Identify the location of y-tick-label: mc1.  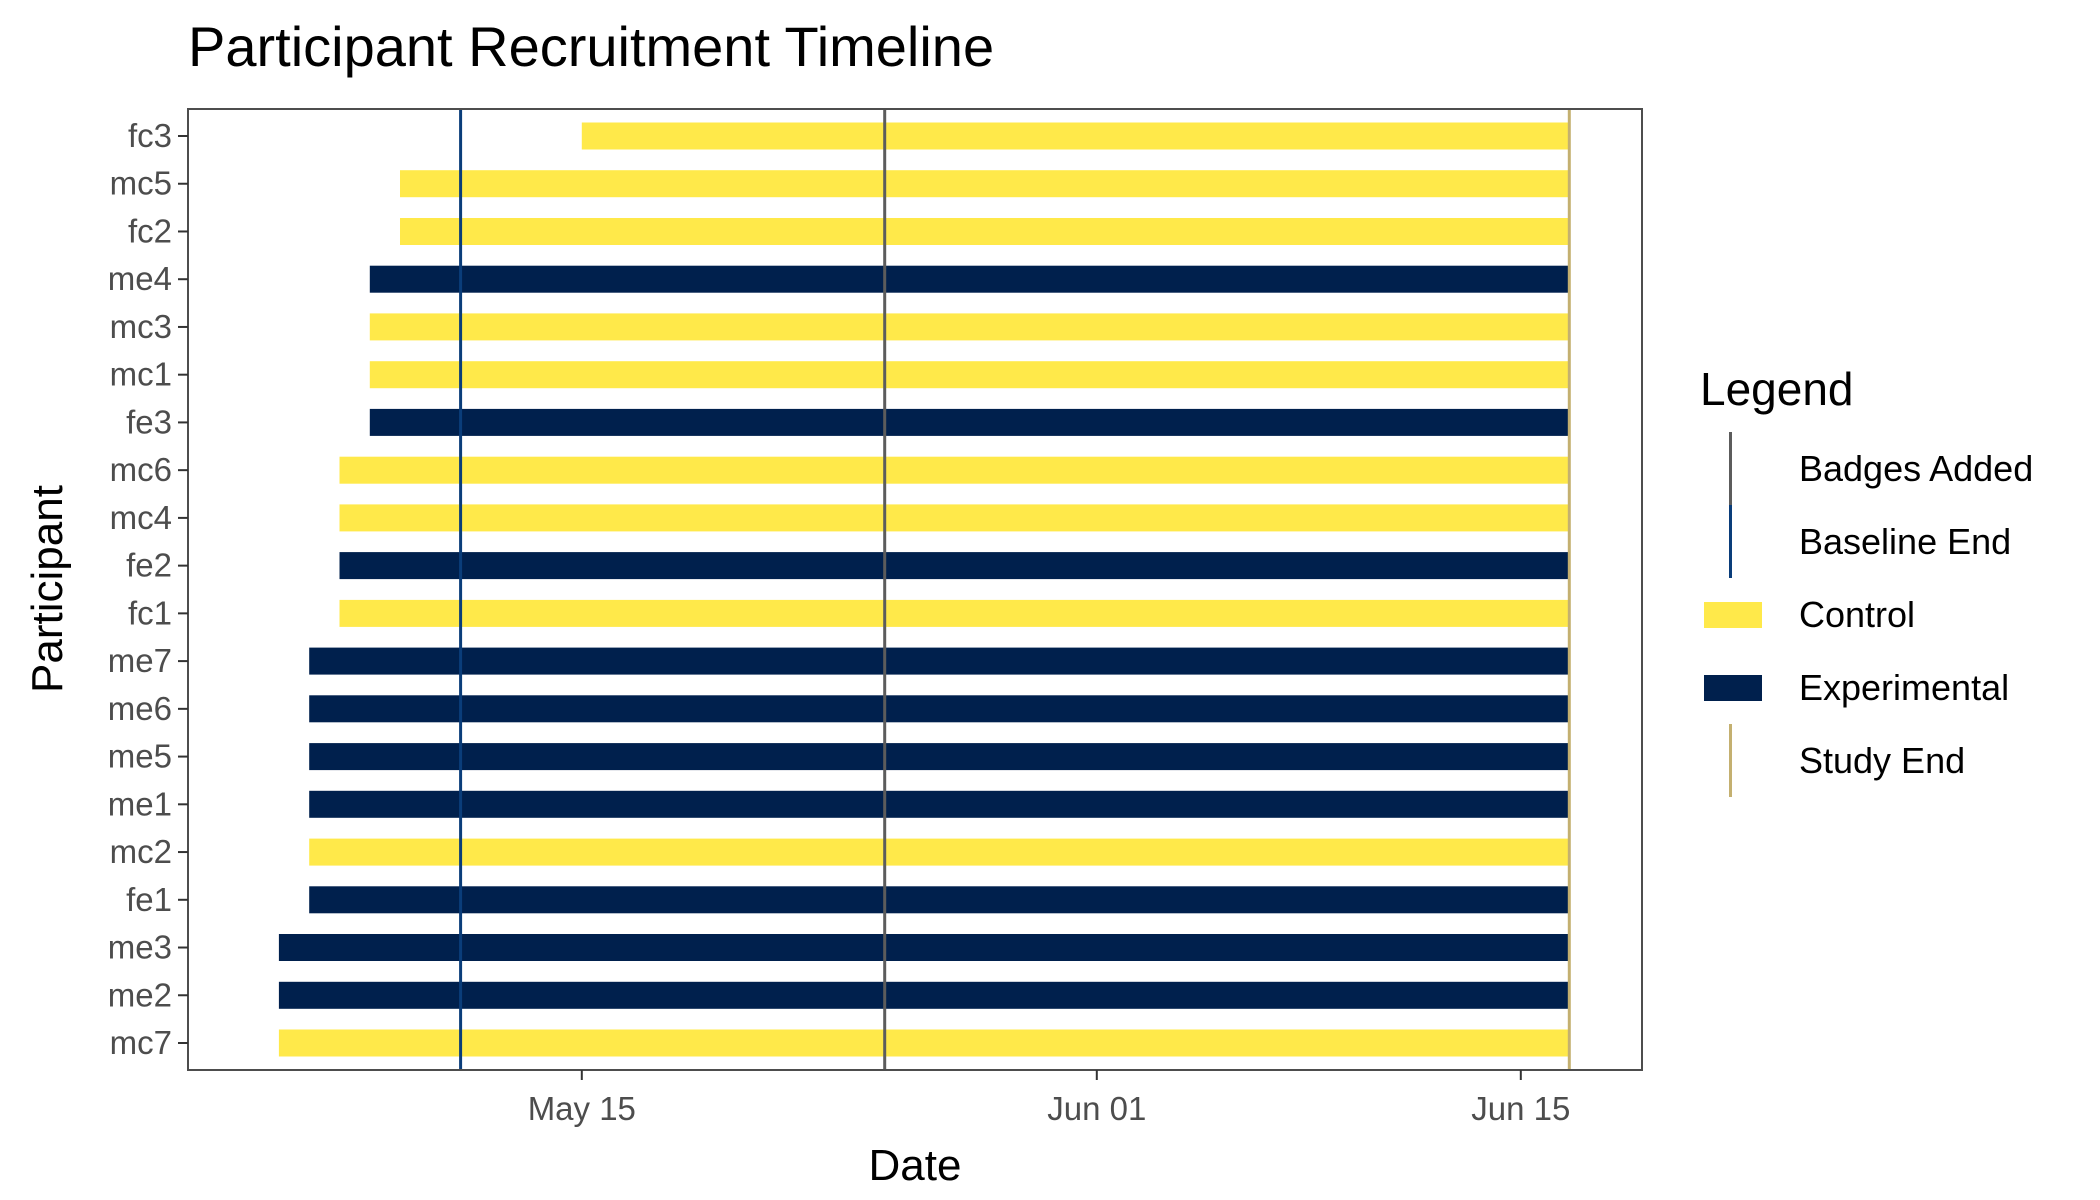
(141, 374).